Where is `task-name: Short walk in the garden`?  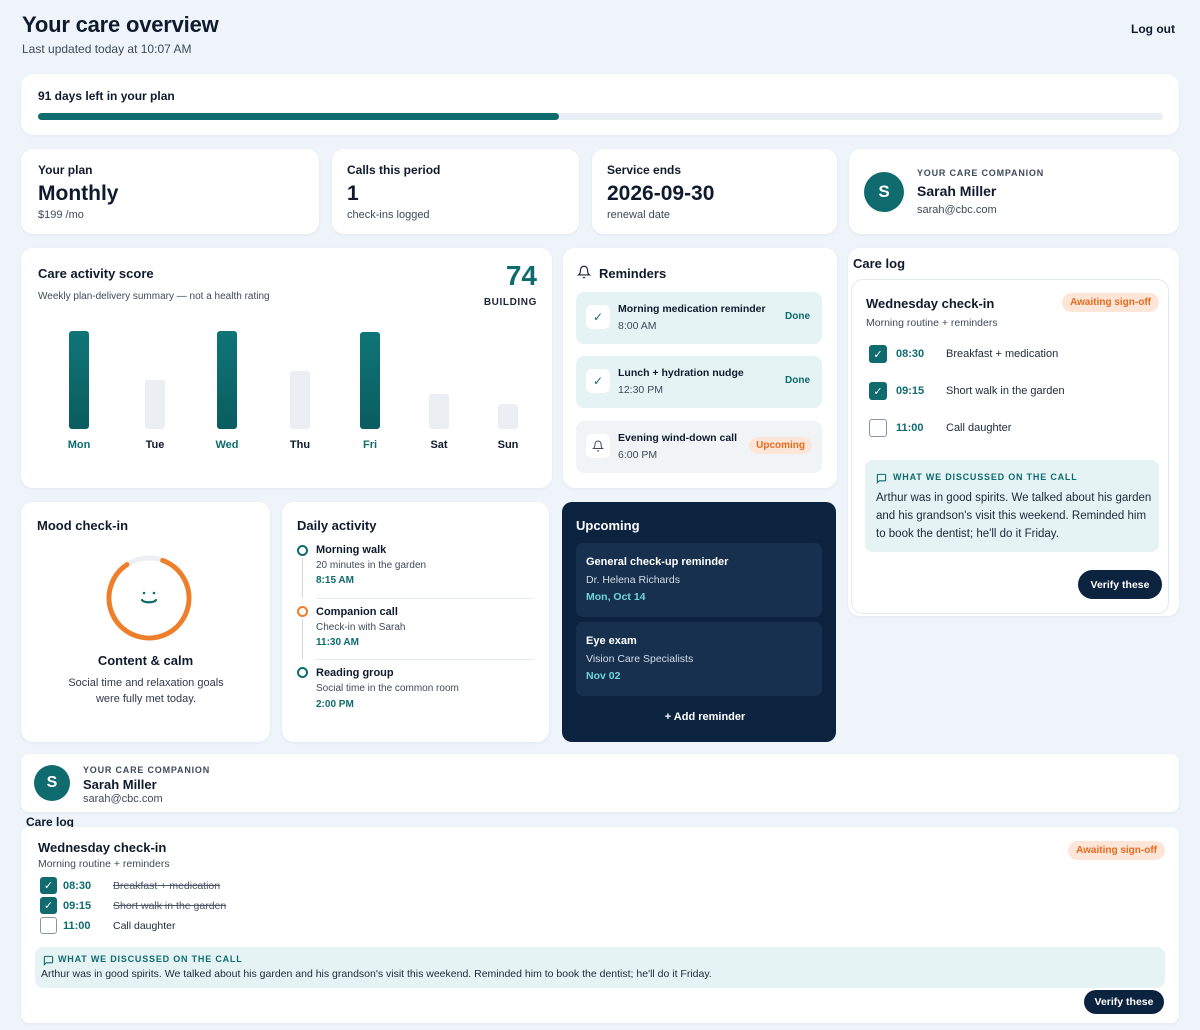
task-name: Short walk in the garden is located at coordinates (1005, 391).